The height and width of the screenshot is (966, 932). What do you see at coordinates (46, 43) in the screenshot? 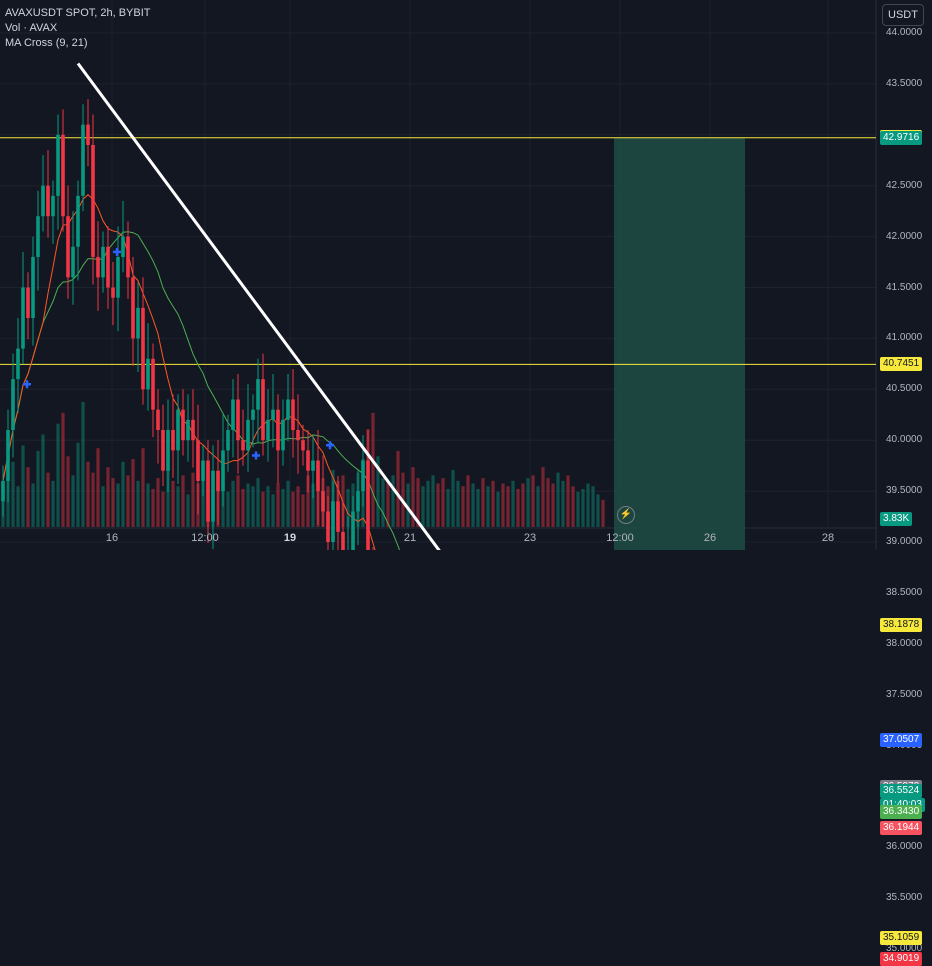
I see `ma-cross-indicator-label: MA Cross (9, 21)` at bounding box center [46, 43].